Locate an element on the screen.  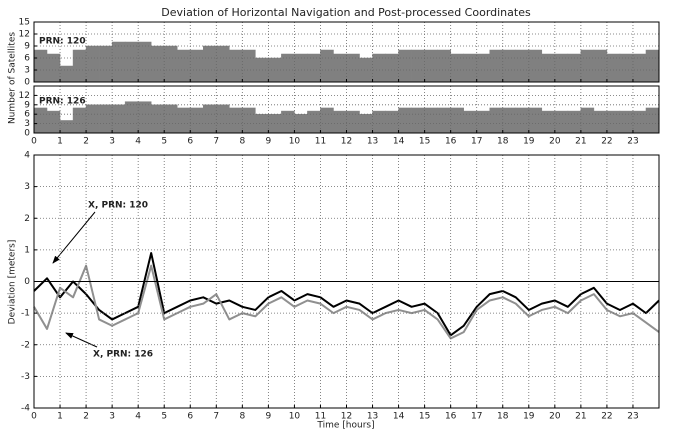
x-tick-label: 15 is located at coordinates (424, 142).